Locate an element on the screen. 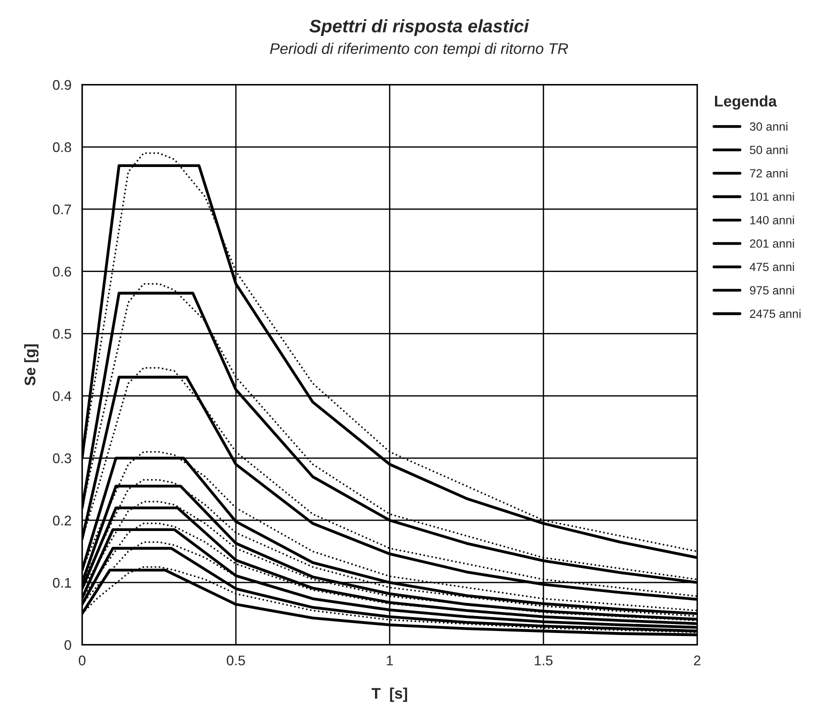 Image resolution: width=838 pixels, height=718 pixels. legend-title: Legenda is located at coordinates (746, 102).